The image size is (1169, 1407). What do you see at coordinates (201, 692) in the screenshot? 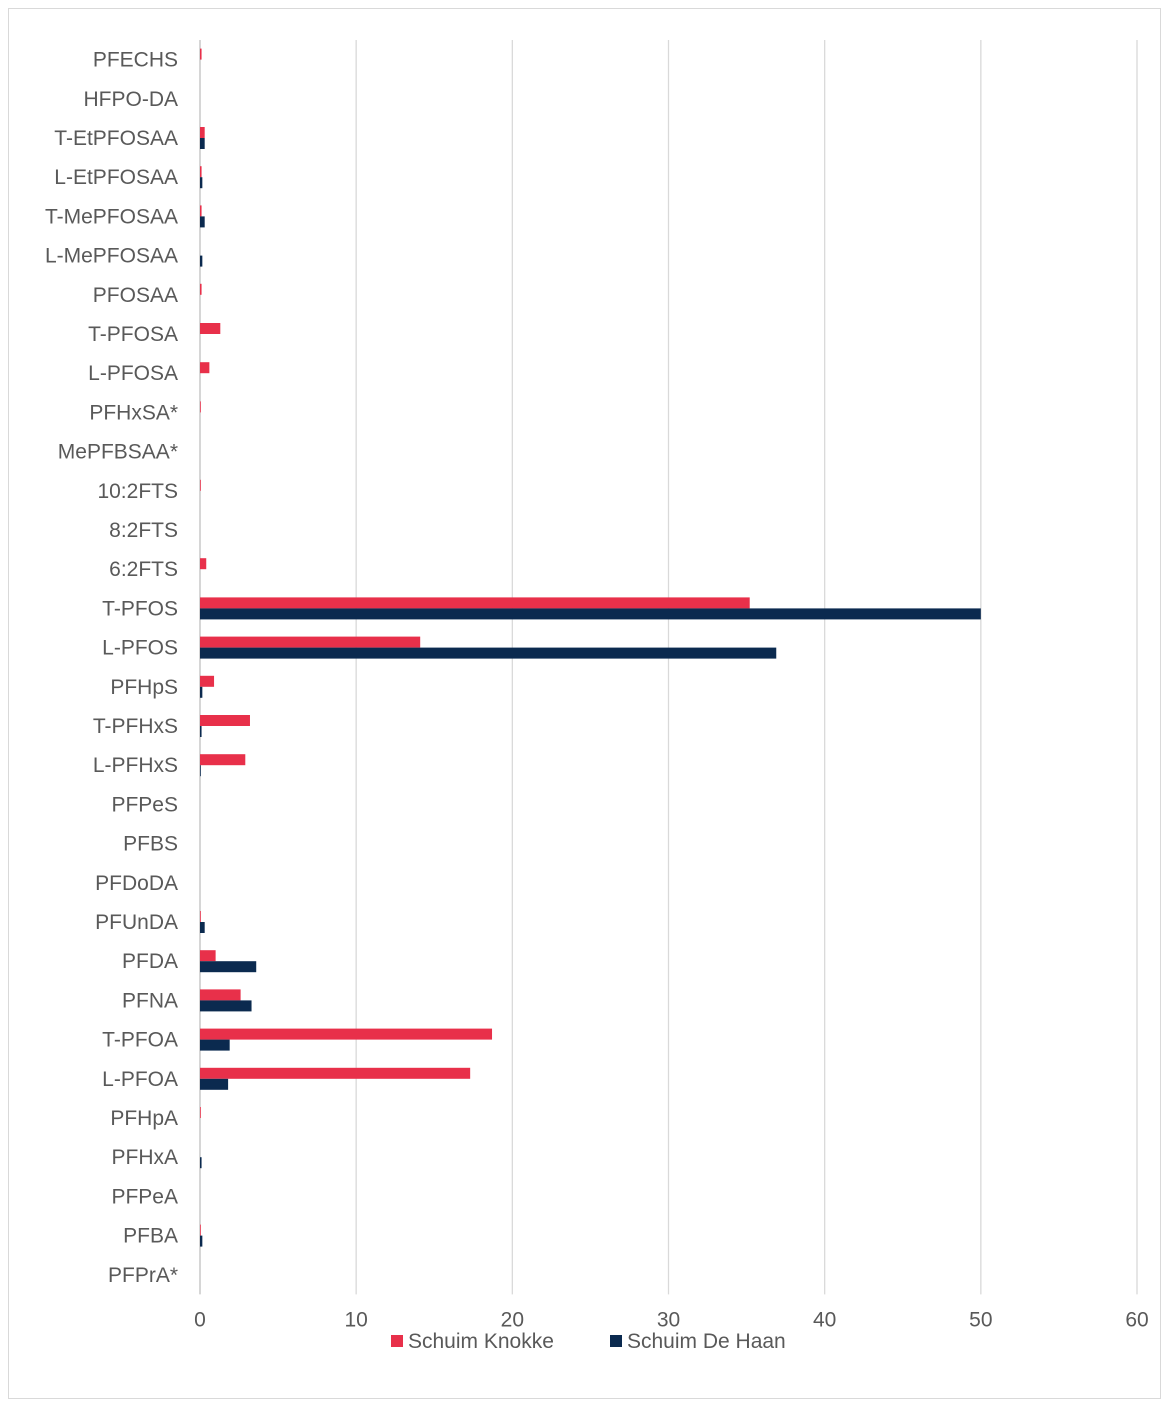
I see `bar-schuim-de-haan-pfhps` at bounding box center [201, 692].